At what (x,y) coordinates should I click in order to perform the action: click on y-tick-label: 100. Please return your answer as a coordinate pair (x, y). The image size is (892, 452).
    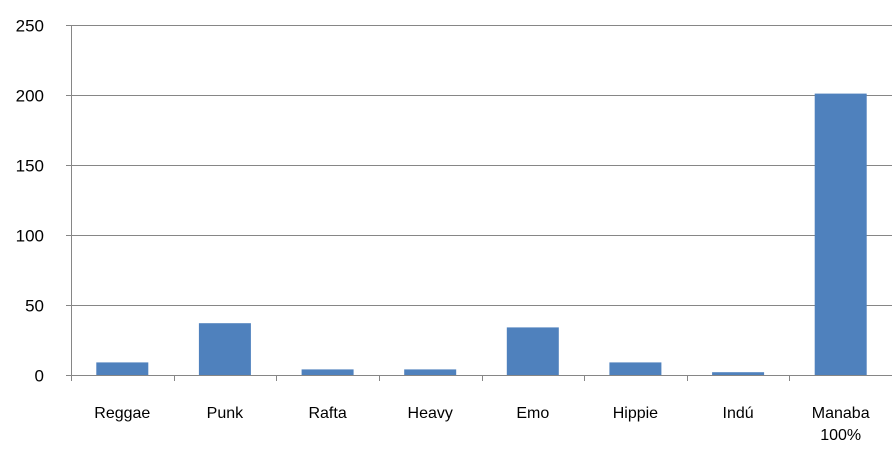
    Looking at the image, I should click on (30, 236).